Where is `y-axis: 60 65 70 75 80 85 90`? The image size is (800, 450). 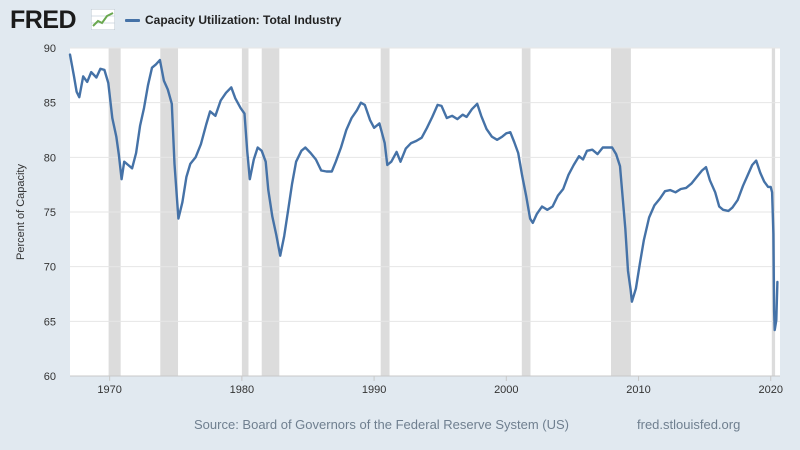 y-axis: 60 65 70 75 80 85 90 is located at coordinates (50, 213).